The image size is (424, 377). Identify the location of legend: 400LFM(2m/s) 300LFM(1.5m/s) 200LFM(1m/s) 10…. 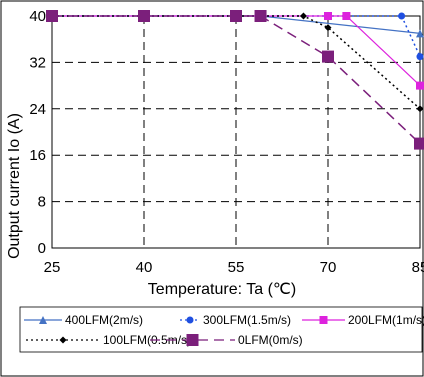
(224, 330).